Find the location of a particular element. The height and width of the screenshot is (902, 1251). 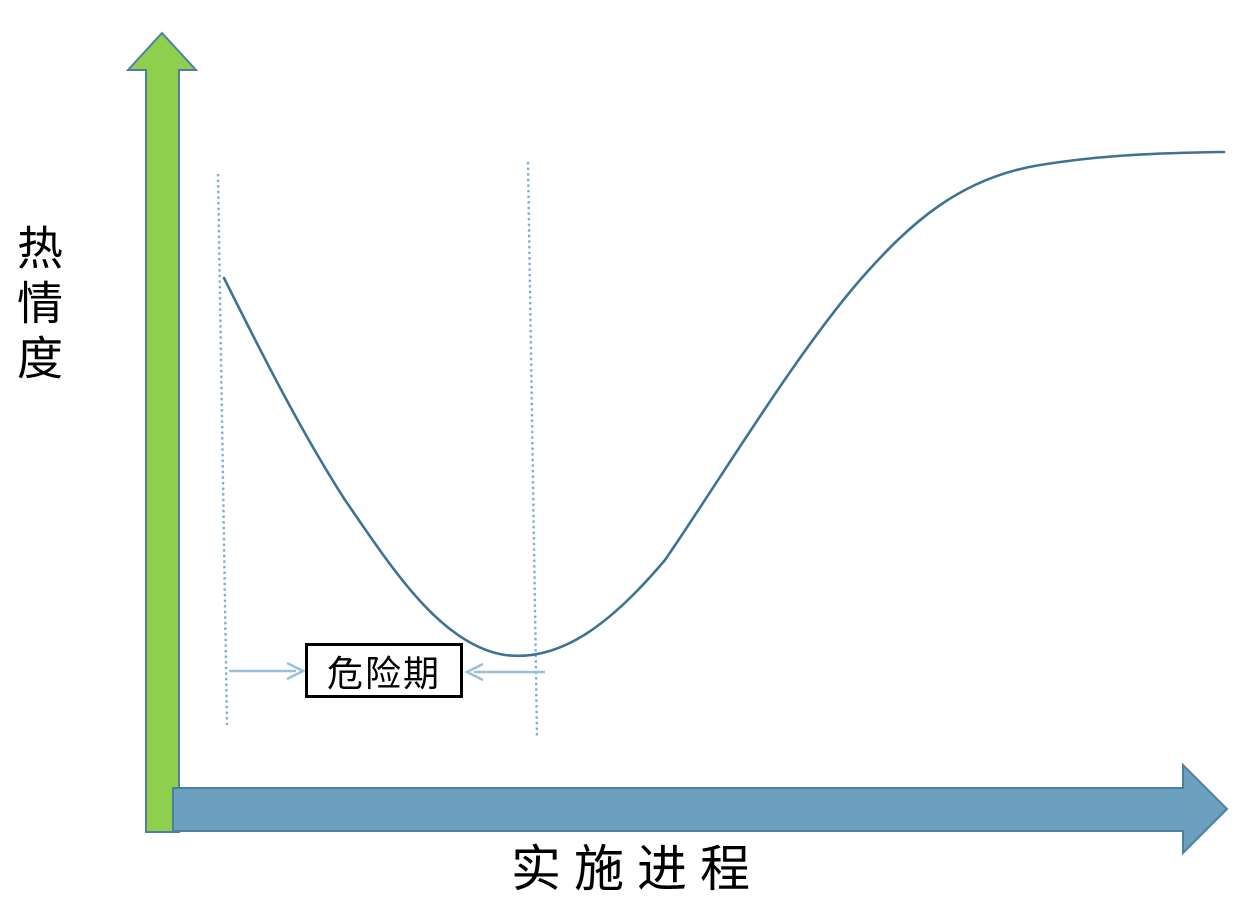

x-axis-arrow is located at coordinates (700, 809).